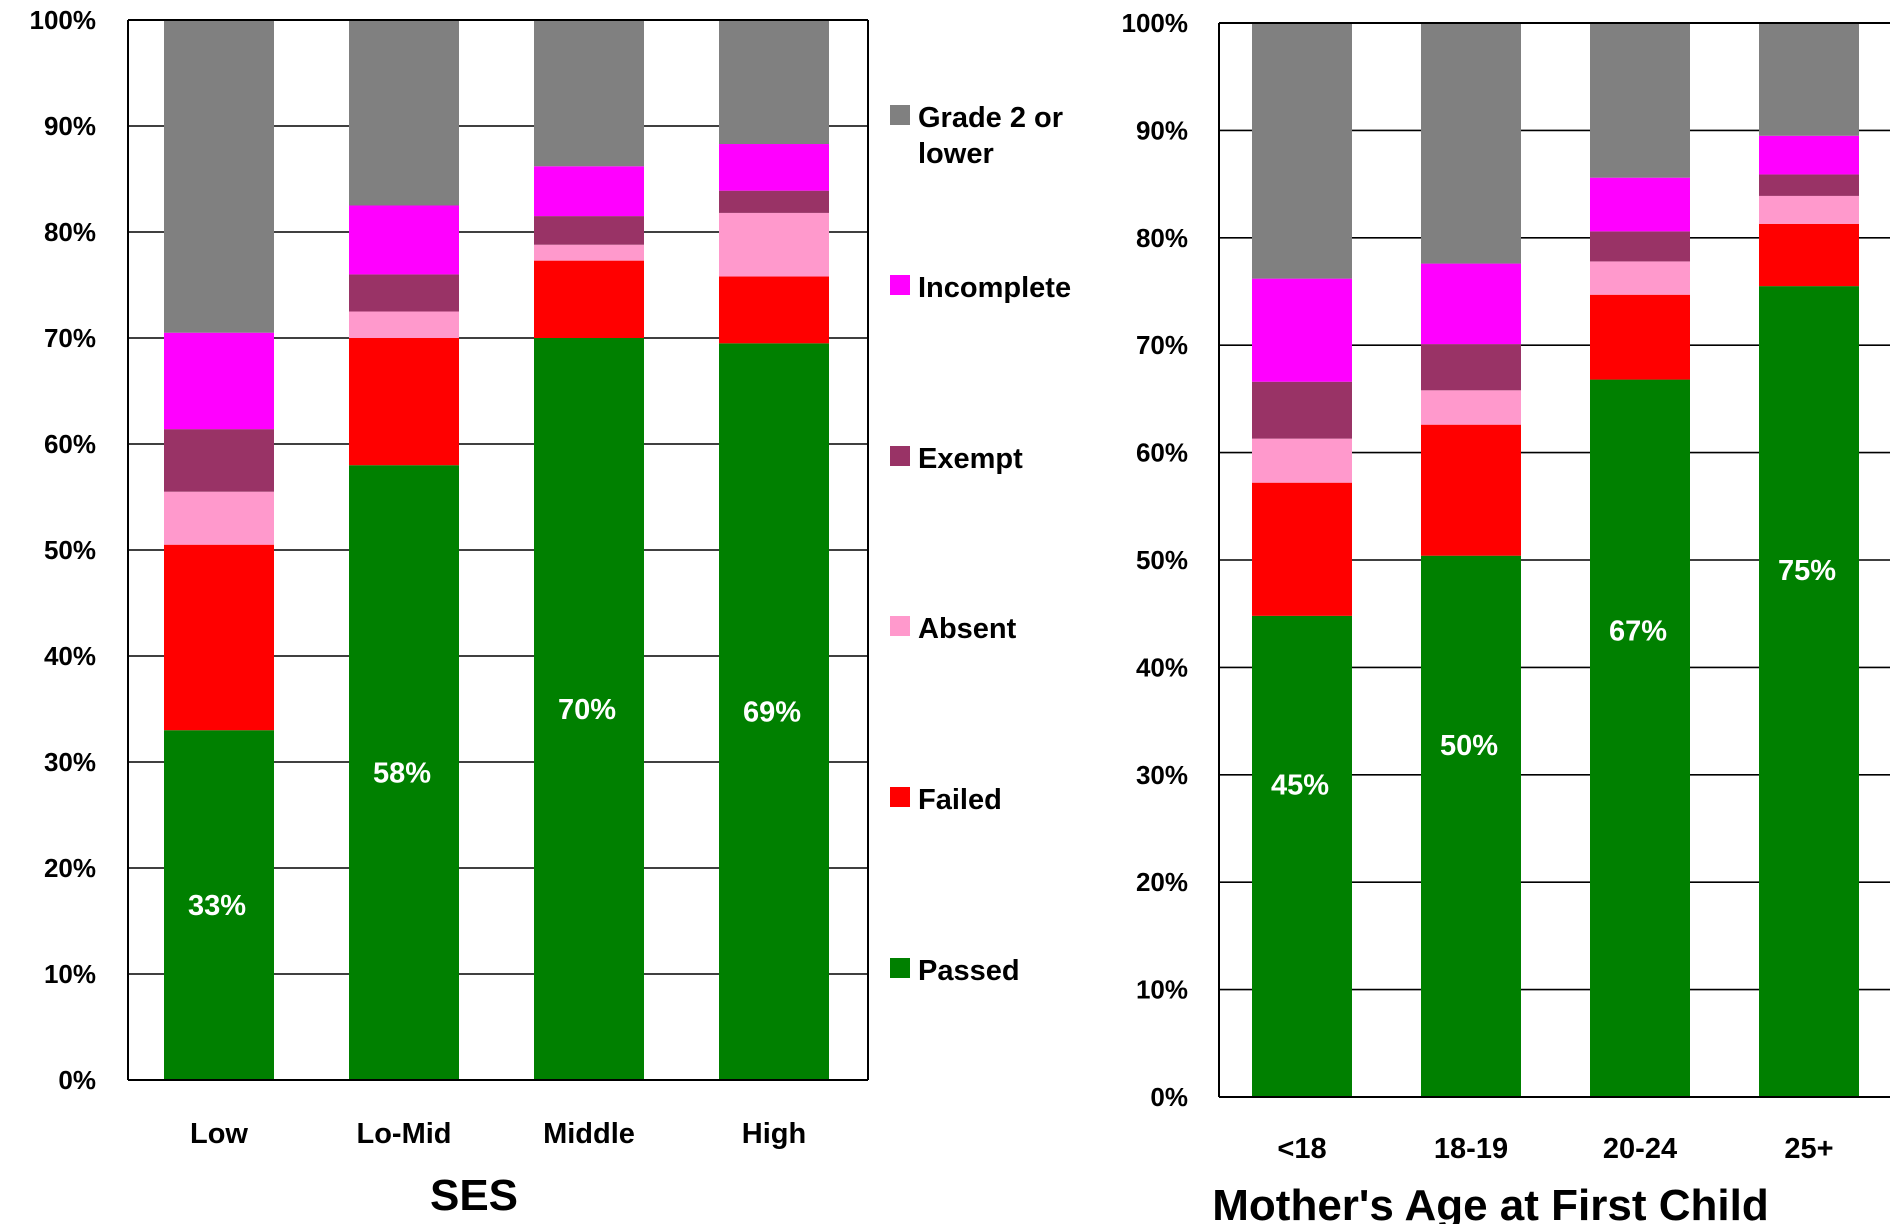 The height and width of the screenshot is (1224, 1890). What do you see at coordinates (1471, 1149) in the screenshot?
I see `x-tick-label: 18-19` at bounding box center [1471, 1149].